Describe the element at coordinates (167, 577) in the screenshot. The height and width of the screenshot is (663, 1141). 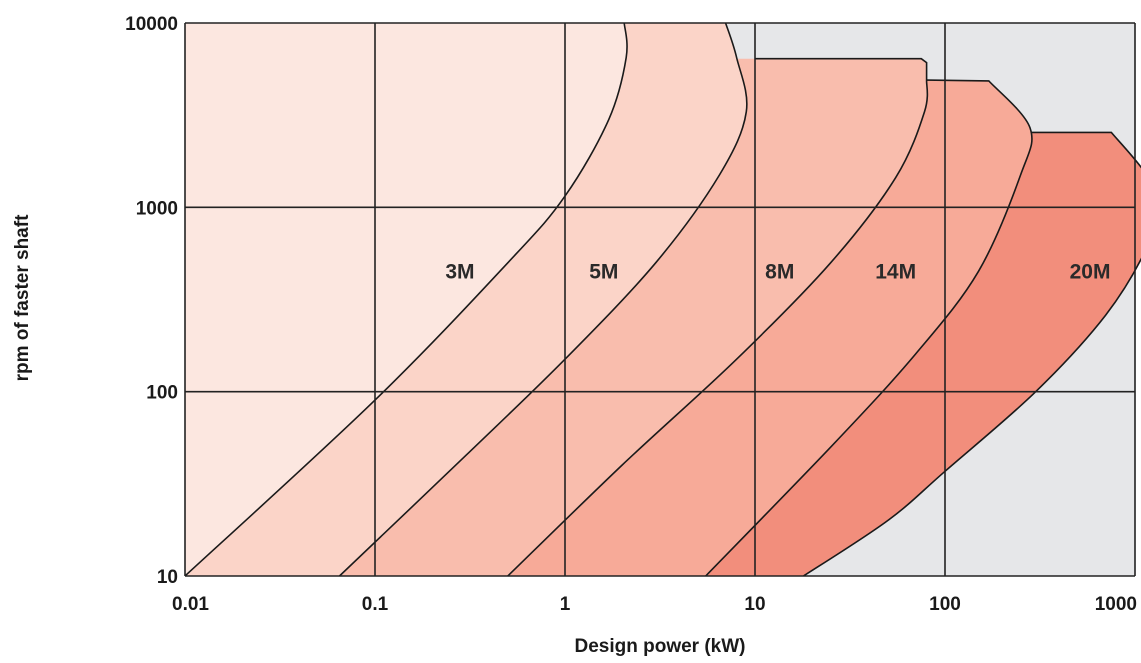
I see `y-tick-label: 10` at that location.